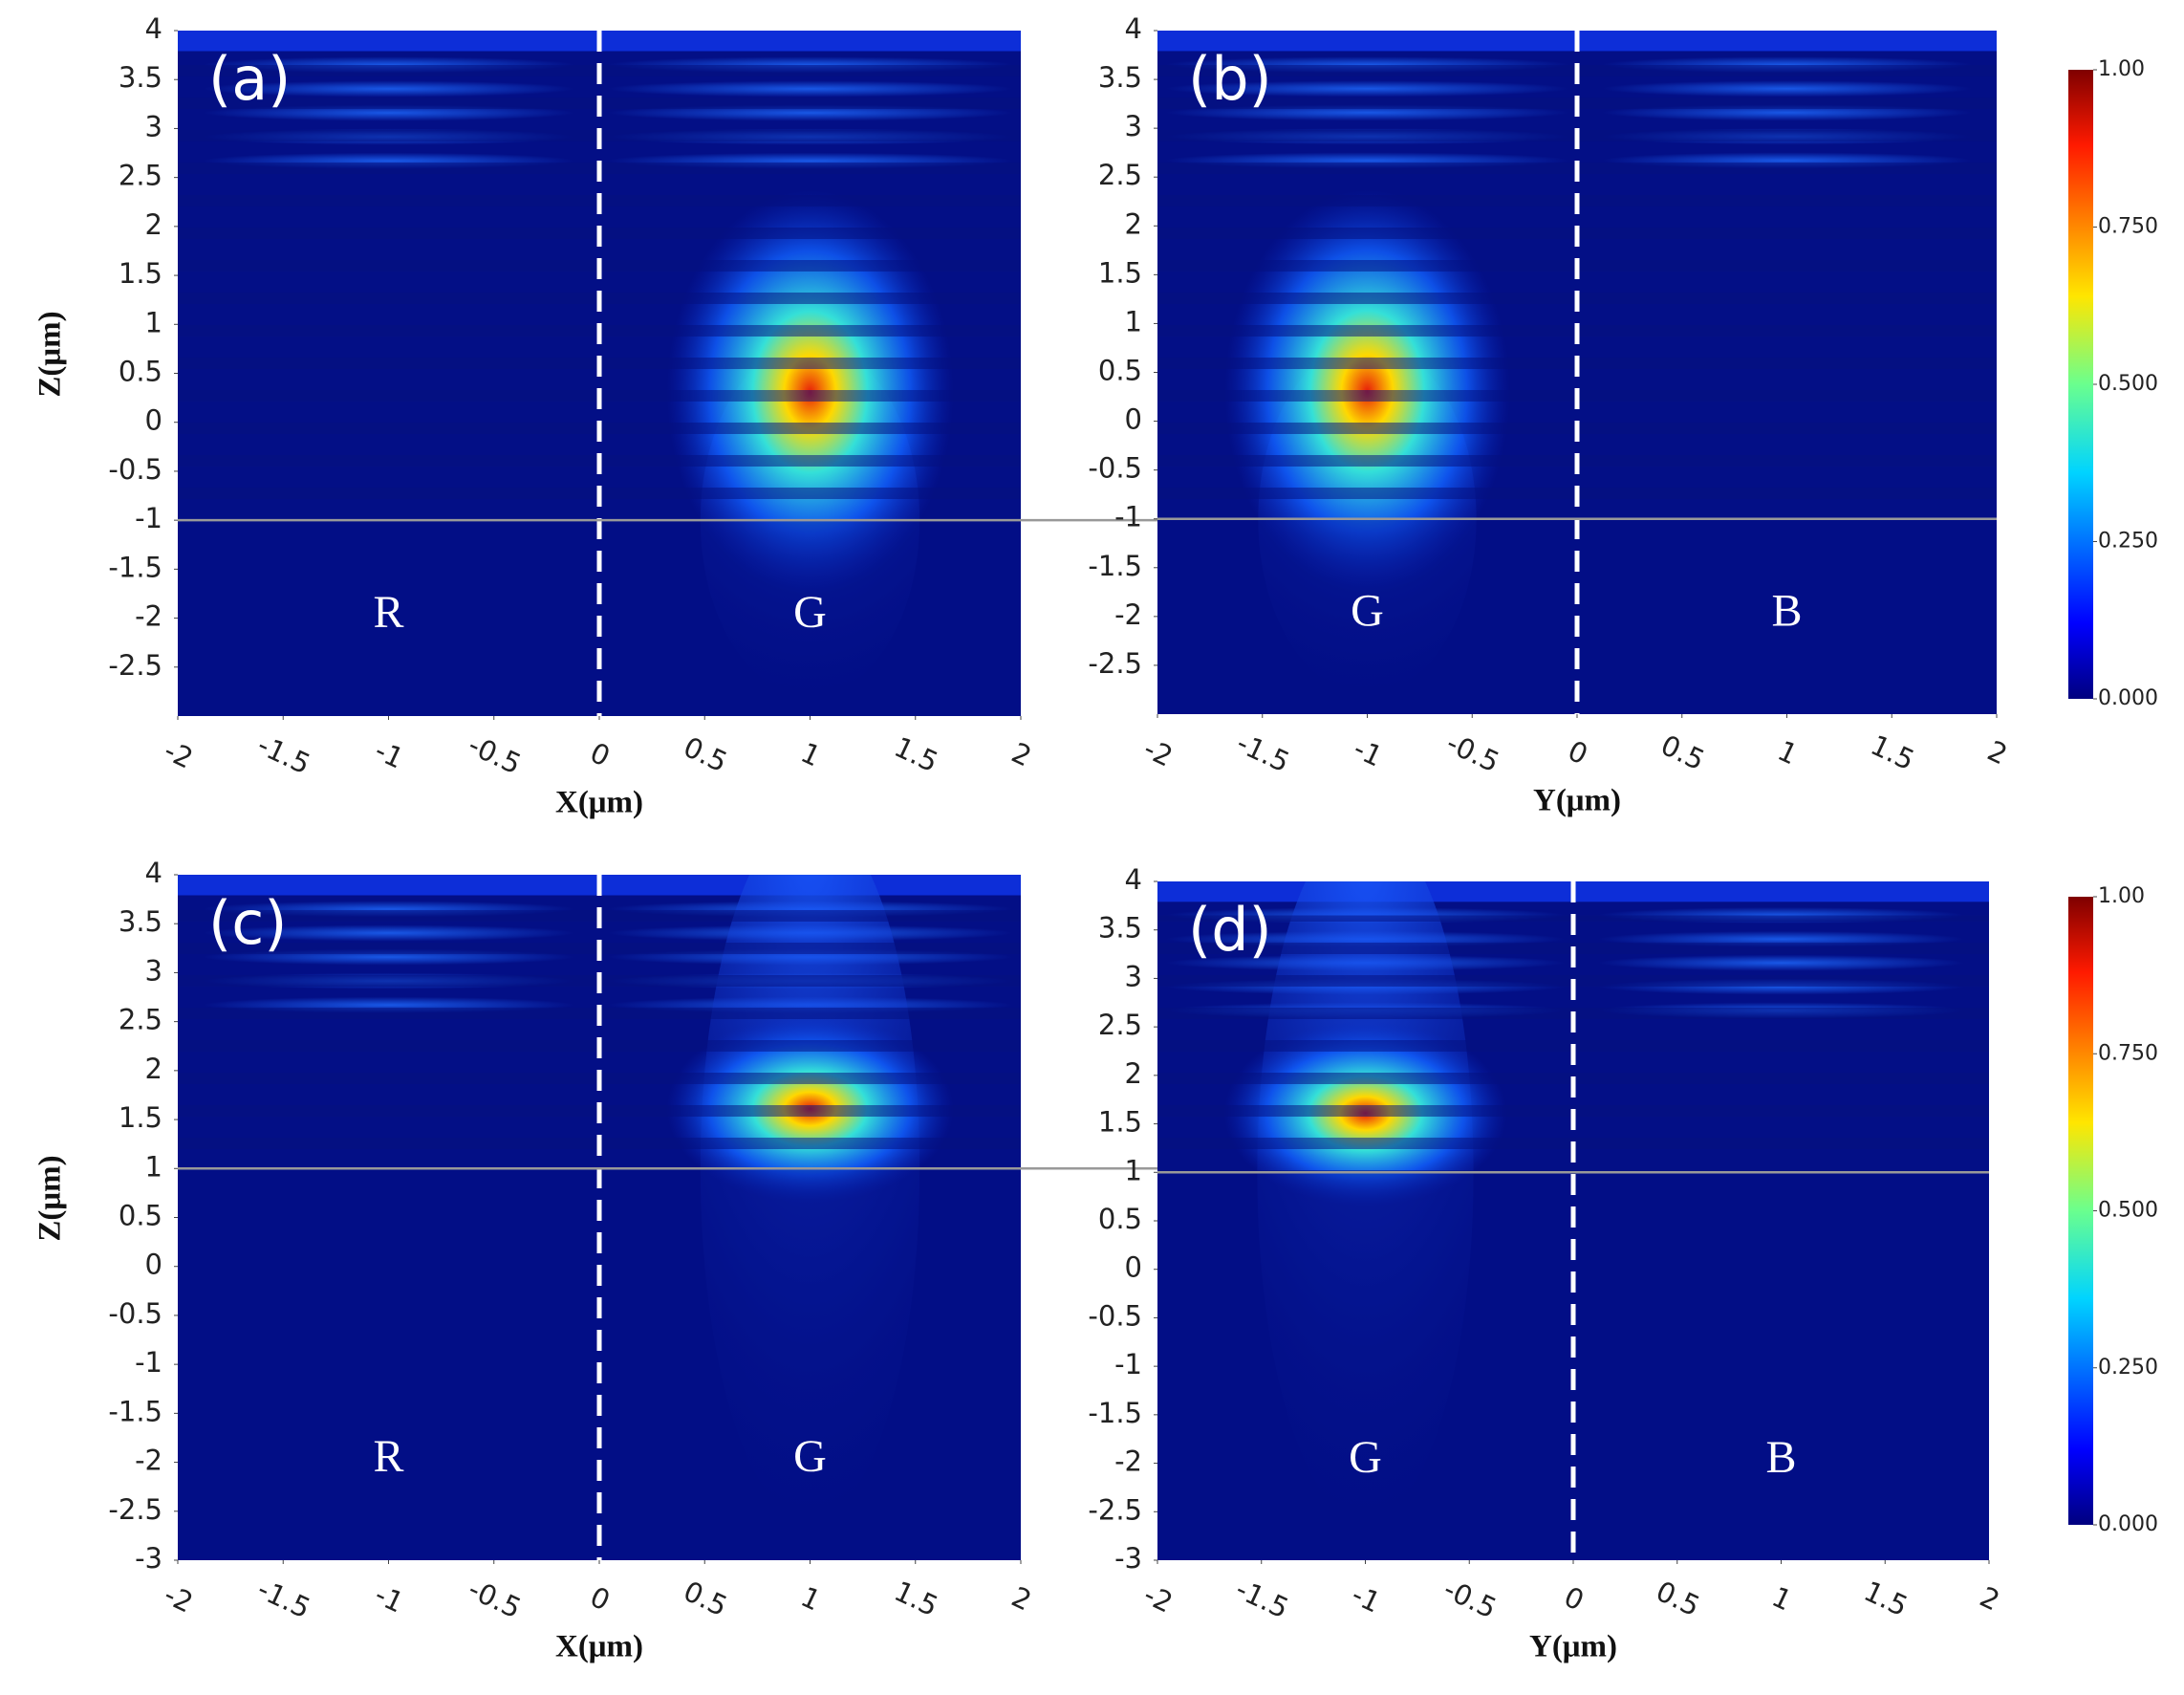 This screenshot has height=1695, width=2184. What do you see at coordinates (1120, 1122) in the screenshot?
I see `y-tick-label: 1.5` at bounding box center [1120, 1122].